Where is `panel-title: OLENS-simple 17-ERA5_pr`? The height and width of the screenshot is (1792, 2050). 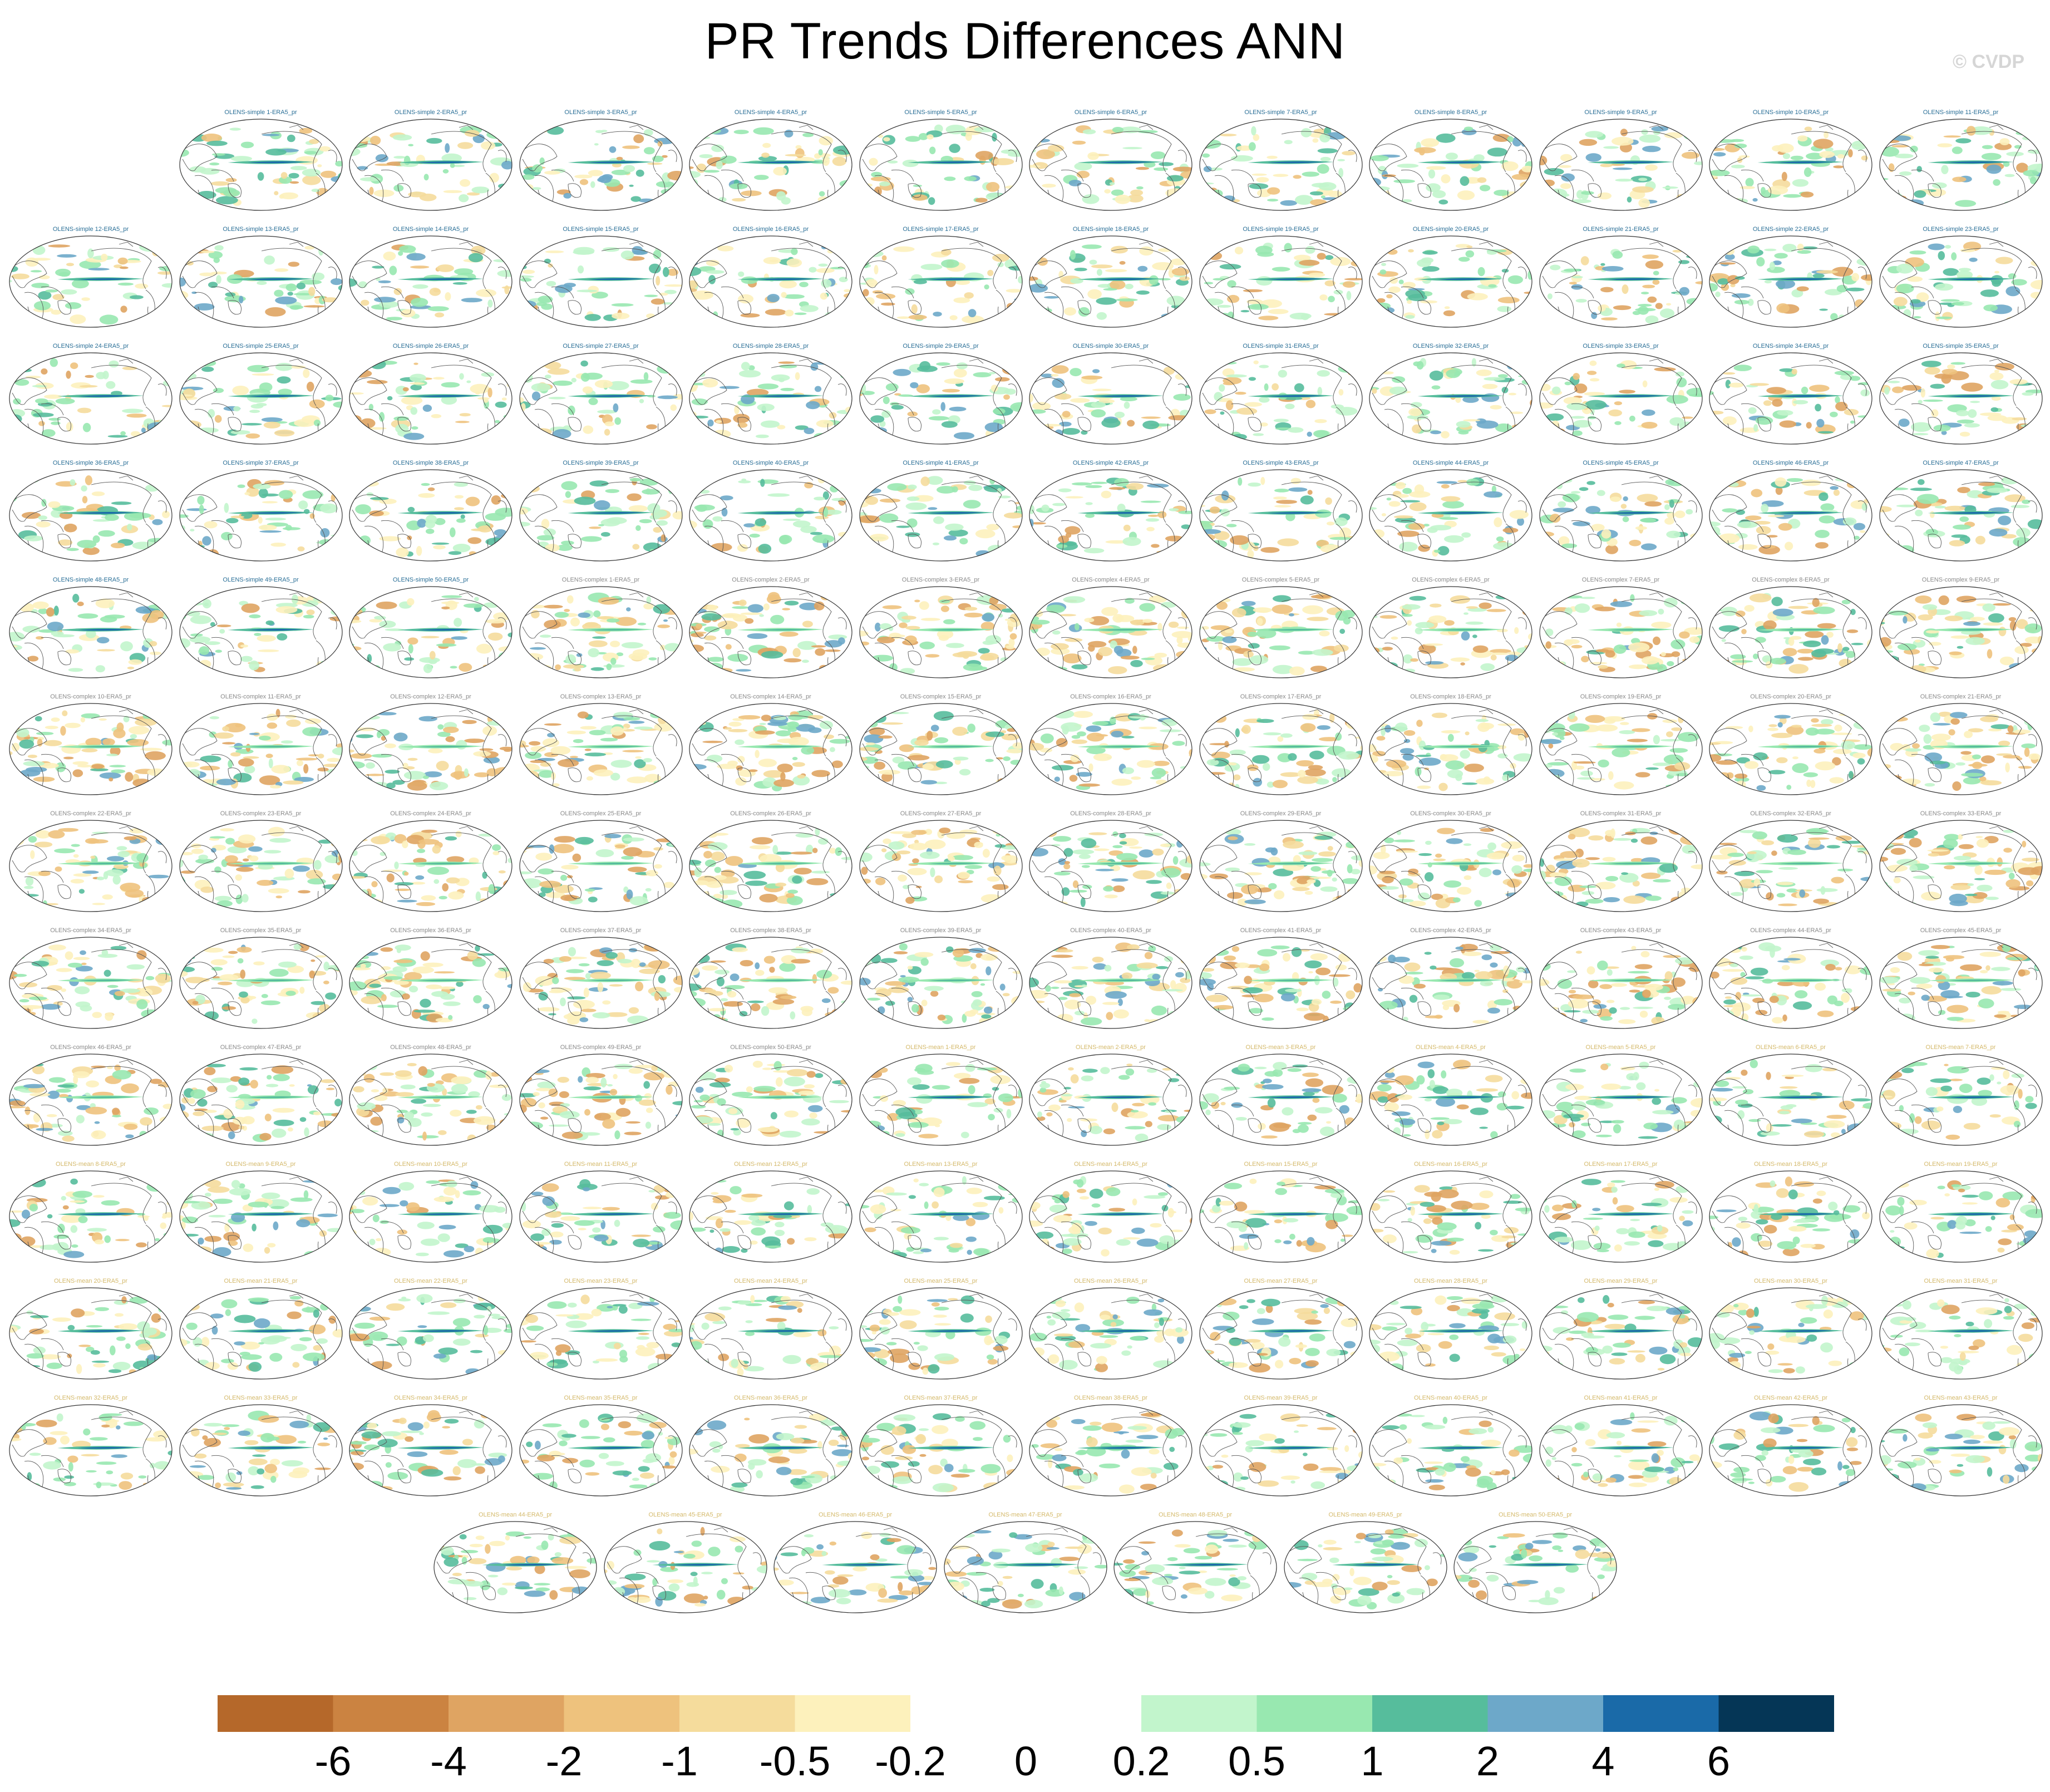 panel-title: OLENS-simple 17-ERA5_pr is located at coordinates (941, 229).